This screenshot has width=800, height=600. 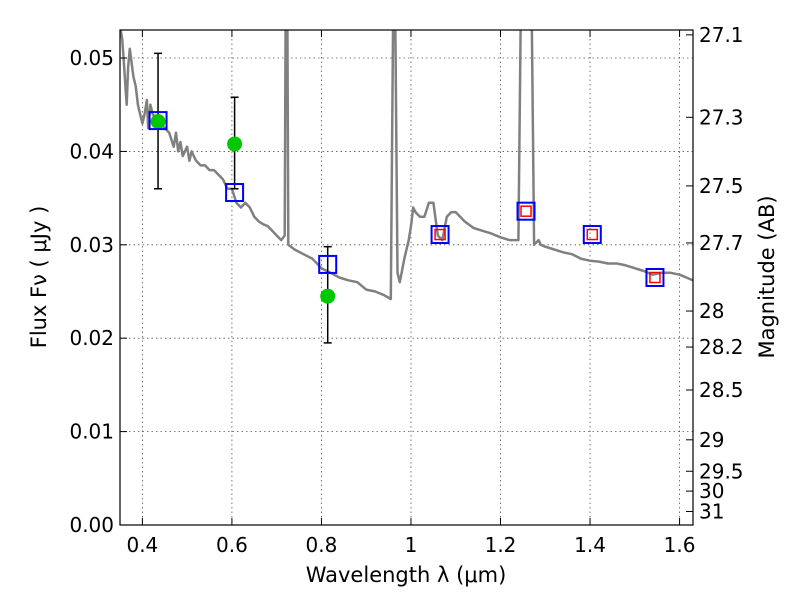 What do you see at coordinates (142, 545) in the screenshot?
I see `x-tick-label: 0.4` at bounding box center [142, 545].